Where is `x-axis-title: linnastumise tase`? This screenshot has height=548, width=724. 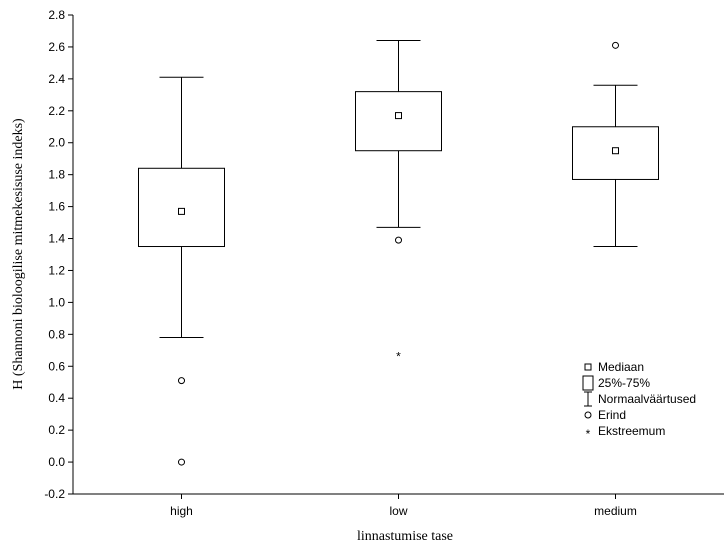 x-axis-title: linnastumise tase is located at coordinates (405, 536).